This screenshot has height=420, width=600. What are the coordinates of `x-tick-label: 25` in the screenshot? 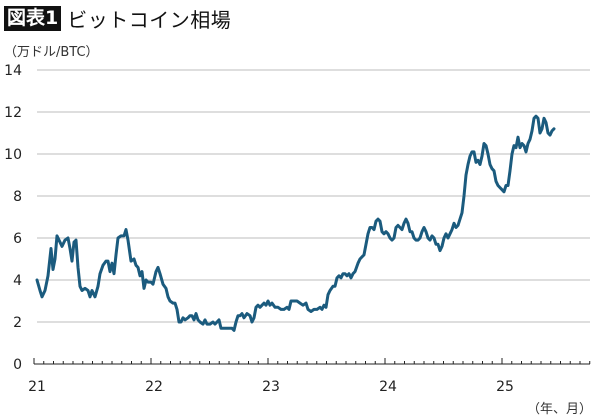 It's located at (505, 387).